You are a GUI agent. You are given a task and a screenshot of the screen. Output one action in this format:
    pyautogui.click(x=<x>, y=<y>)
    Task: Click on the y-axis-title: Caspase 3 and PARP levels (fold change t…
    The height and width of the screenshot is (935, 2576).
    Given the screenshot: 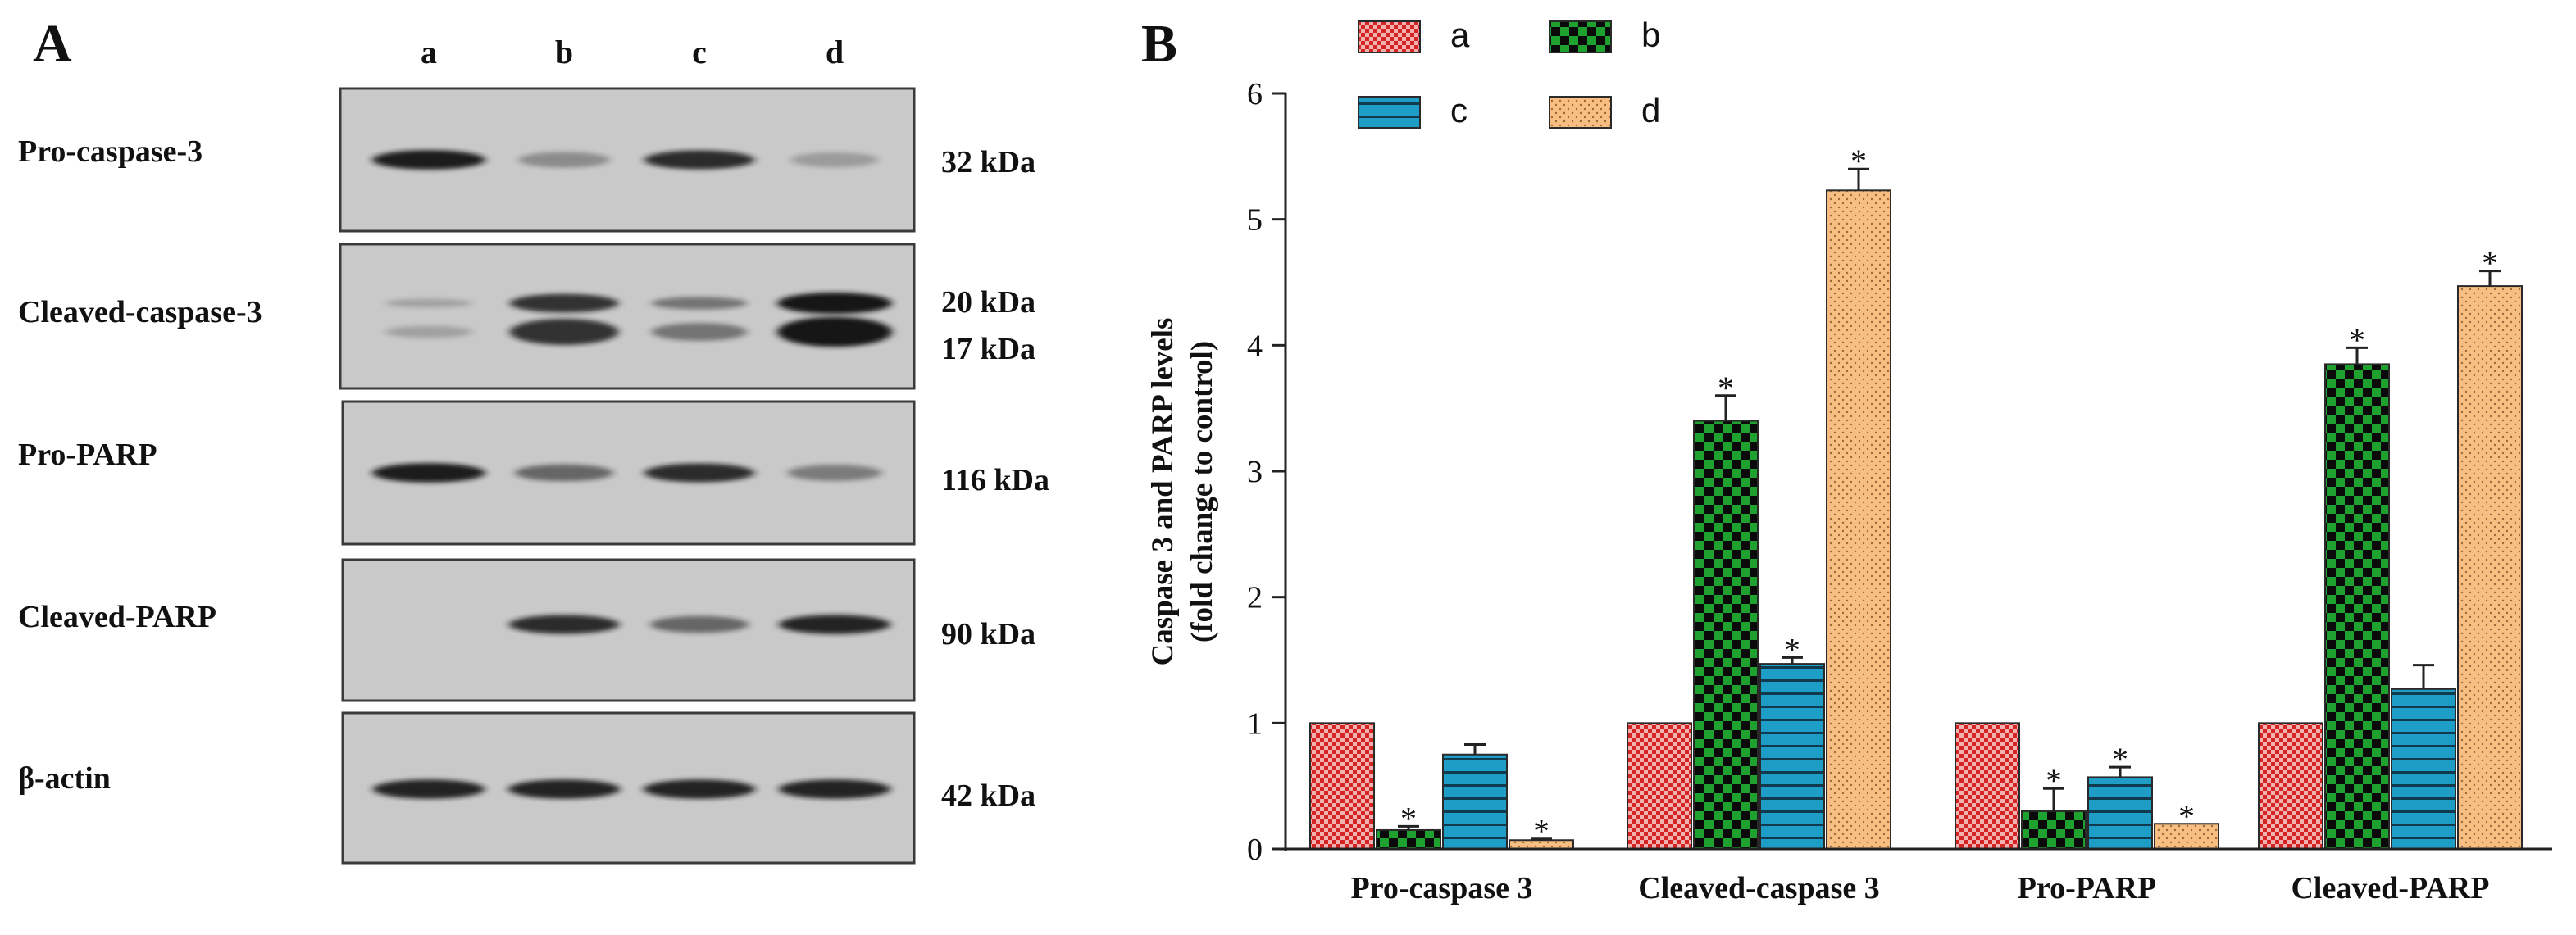 What is the action you would take?
    pyautogui.click(x=1182, y=492)
    